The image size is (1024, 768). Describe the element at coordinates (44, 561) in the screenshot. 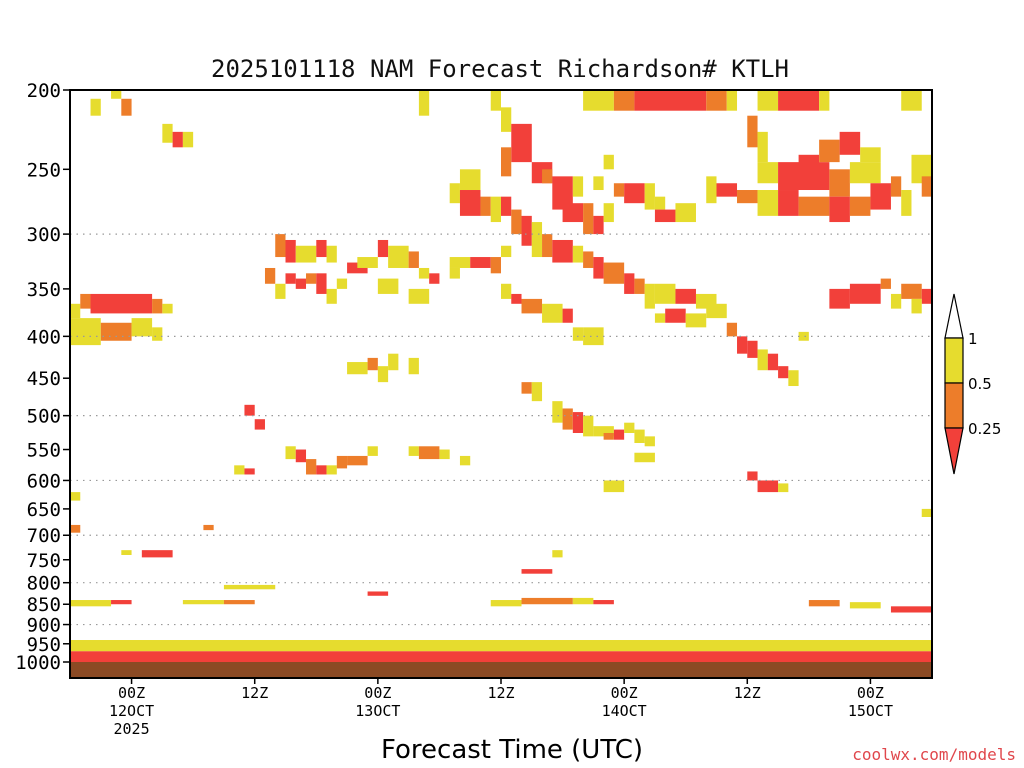

I see `y-tick-label: 750` at that location.